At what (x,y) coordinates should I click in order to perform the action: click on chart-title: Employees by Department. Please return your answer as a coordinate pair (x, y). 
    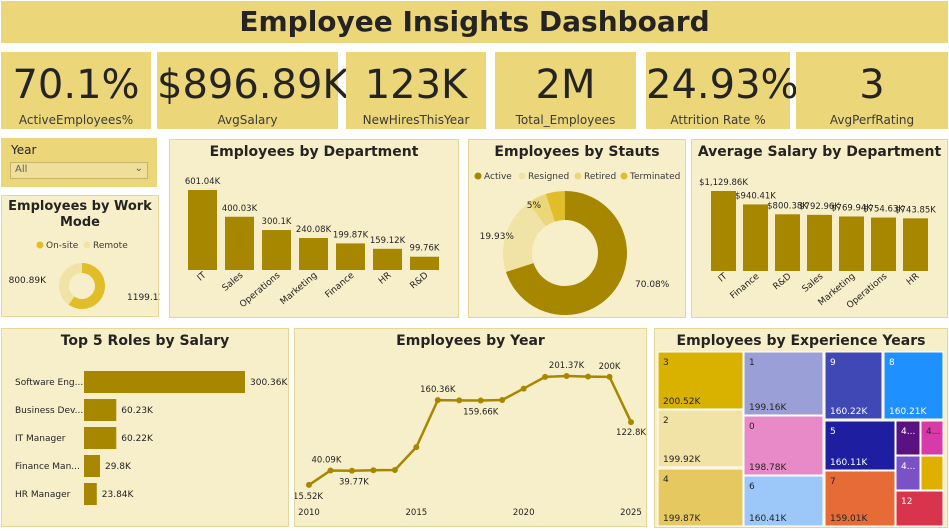
    Looking at the image, I should click on (314, 152).